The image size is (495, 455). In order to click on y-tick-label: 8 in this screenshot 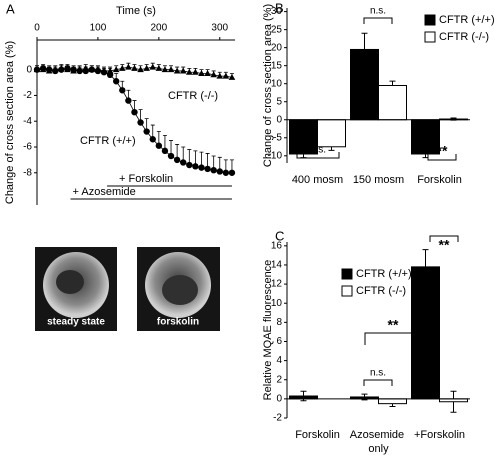, I will do `click(279, 322)`.